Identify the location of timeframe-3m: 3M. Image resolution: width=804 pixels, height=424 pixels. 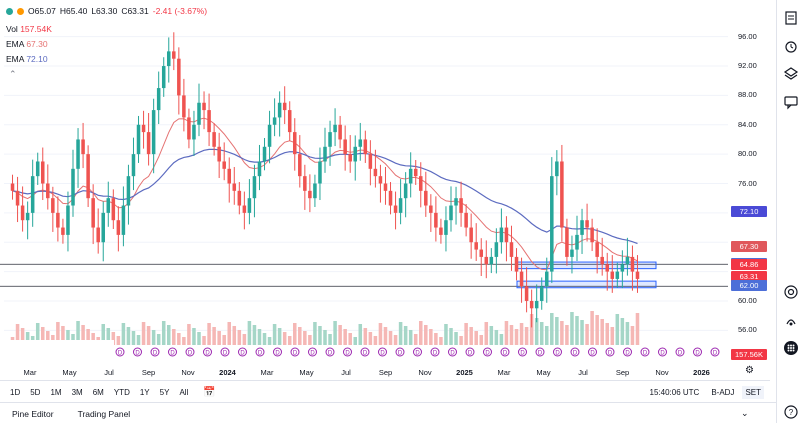
(77, 392).